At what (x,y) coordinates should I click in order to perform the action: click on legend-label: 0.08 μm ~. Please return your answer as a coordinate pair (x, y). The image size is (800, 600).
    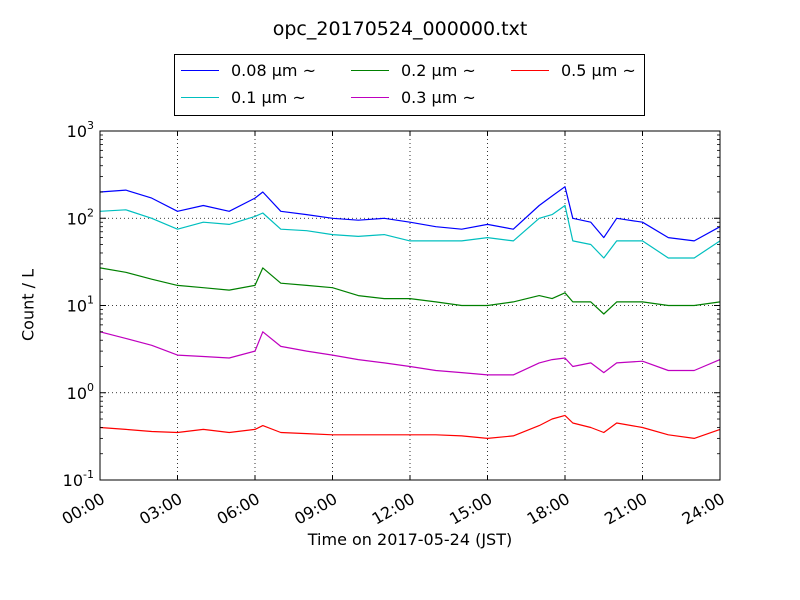
    Looking at the image, I should click on (273, 70).